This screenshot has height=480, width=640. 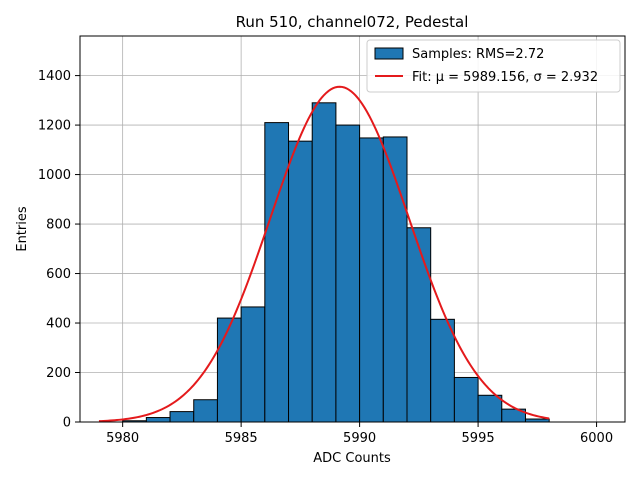 I want to click on y-tick-label: 1000, so click(x=54, y=175).